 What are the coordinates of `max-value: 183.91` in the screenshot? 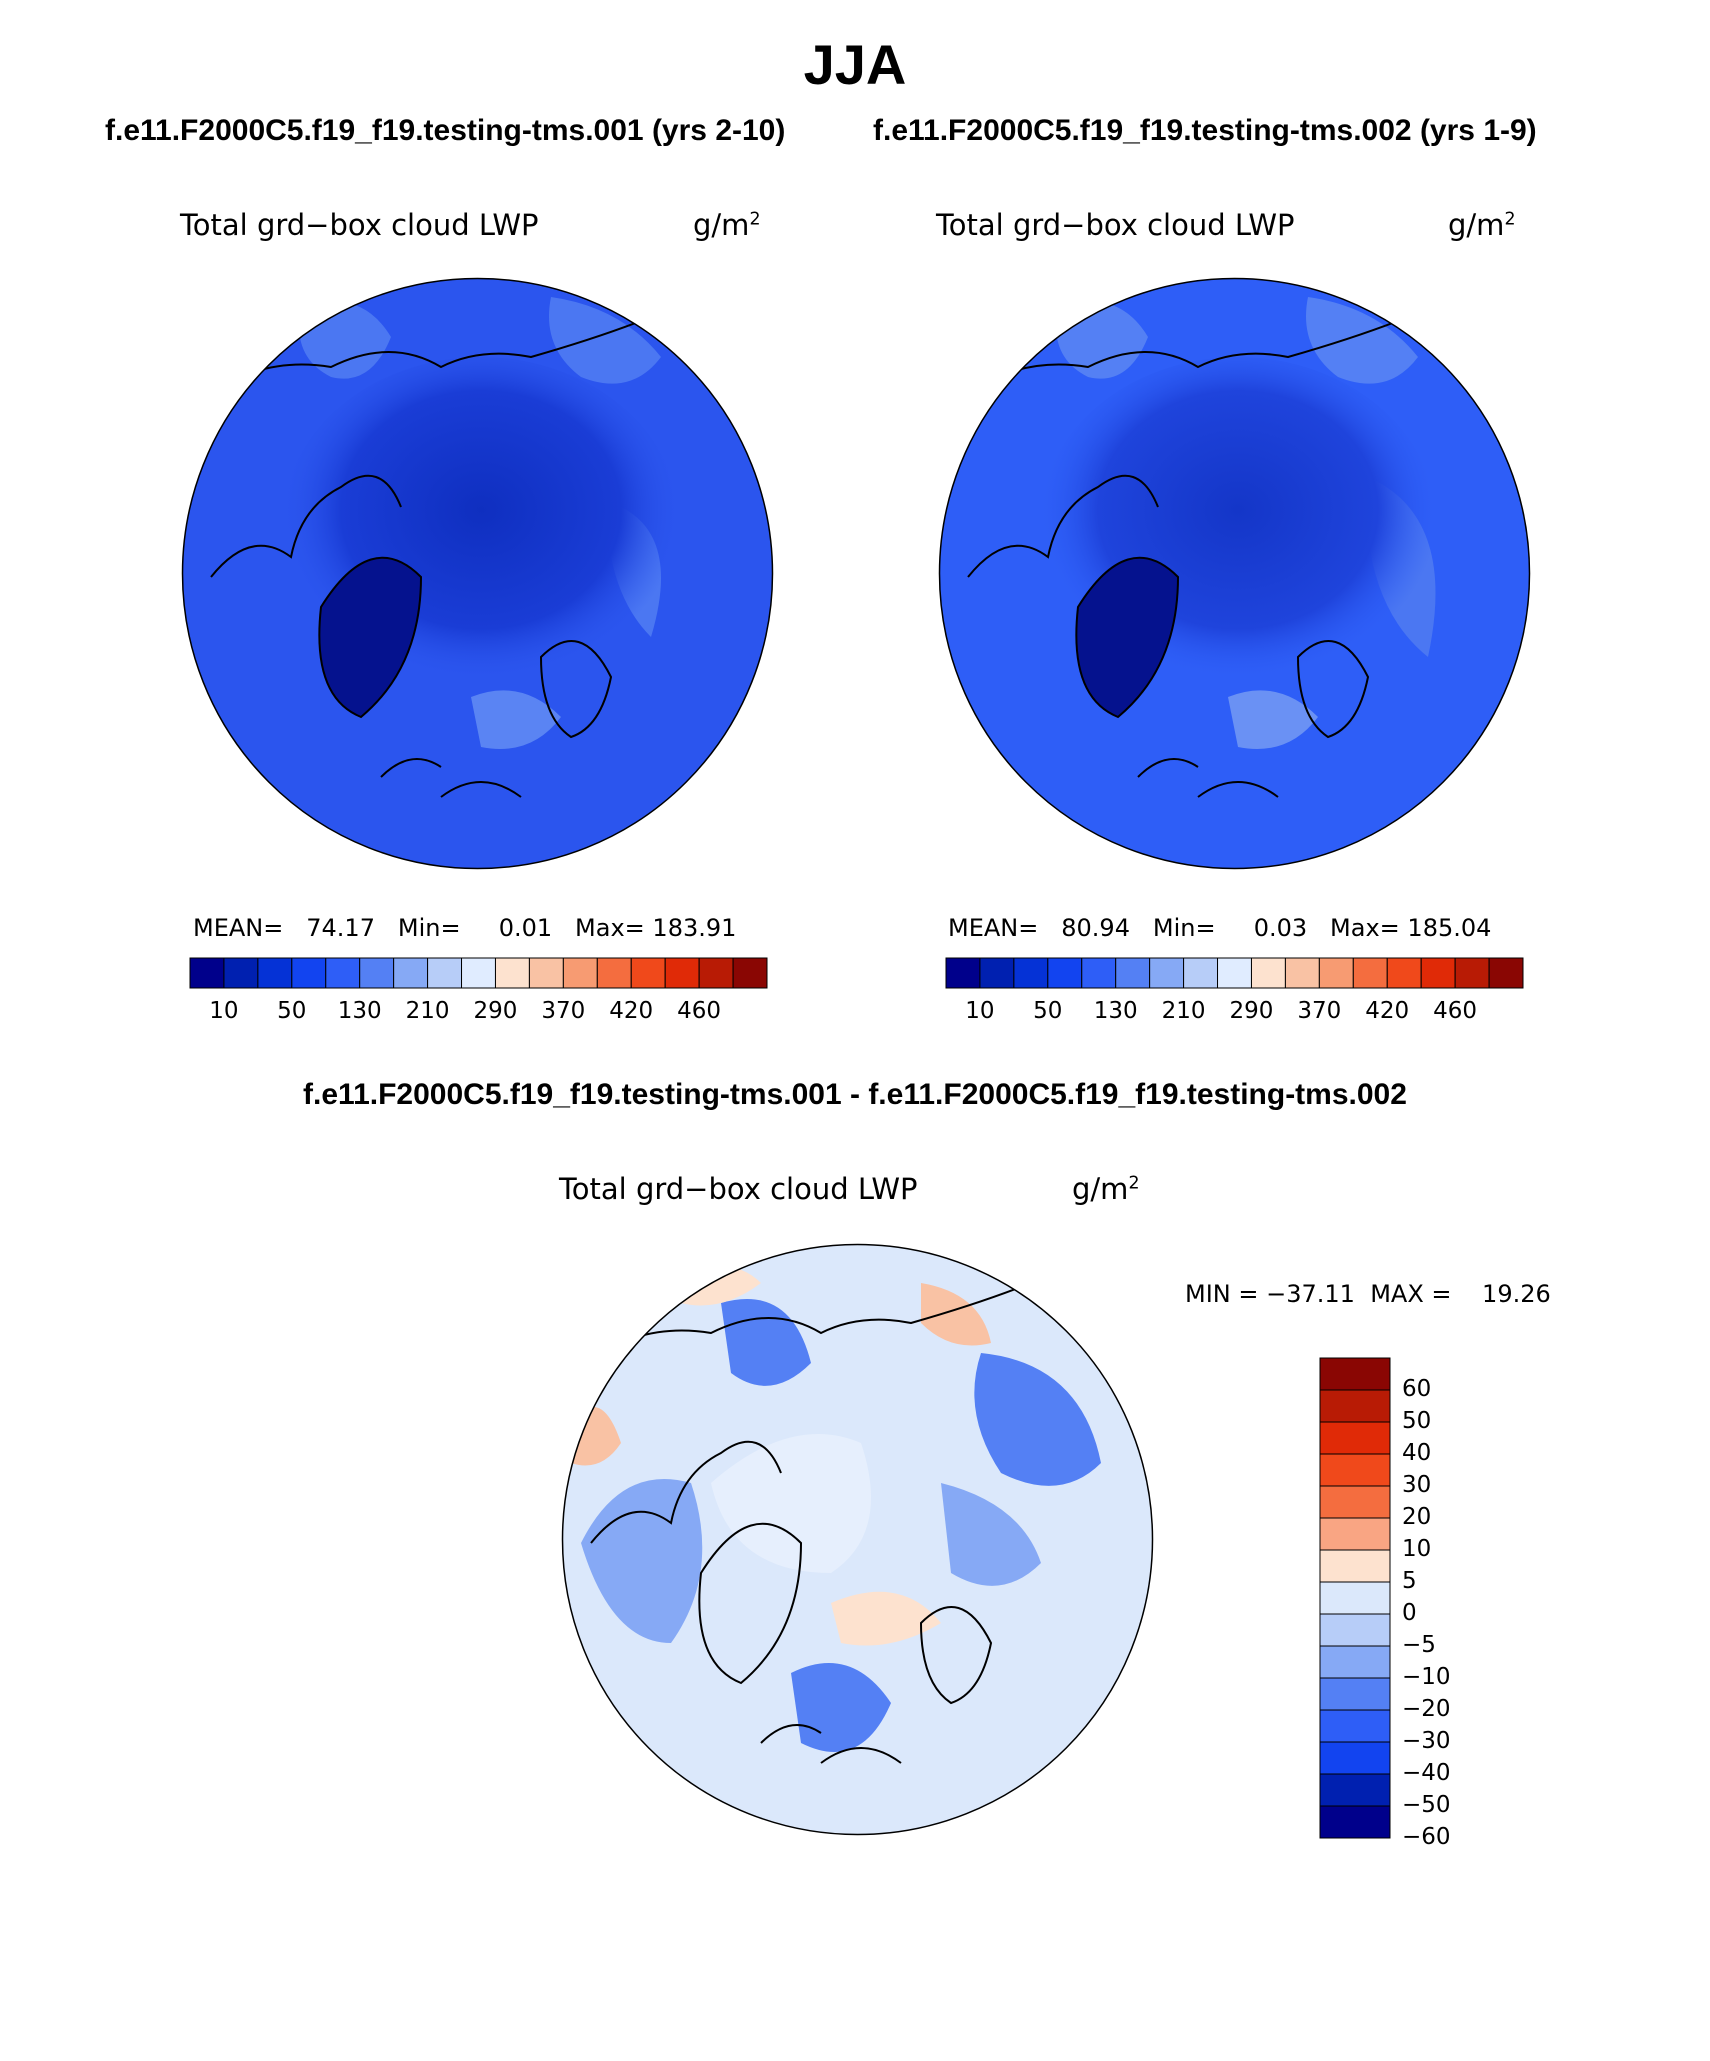 It's located at (694, 928).